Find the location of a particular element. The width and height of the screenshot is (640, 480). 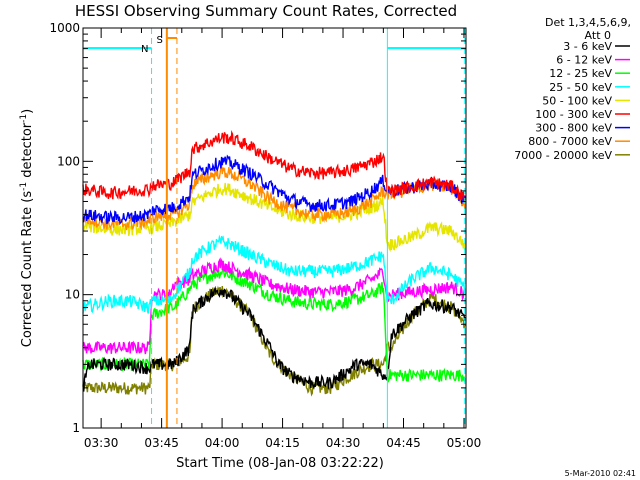

x-tick-label: 04:15 is located at coordinates (282, 443).